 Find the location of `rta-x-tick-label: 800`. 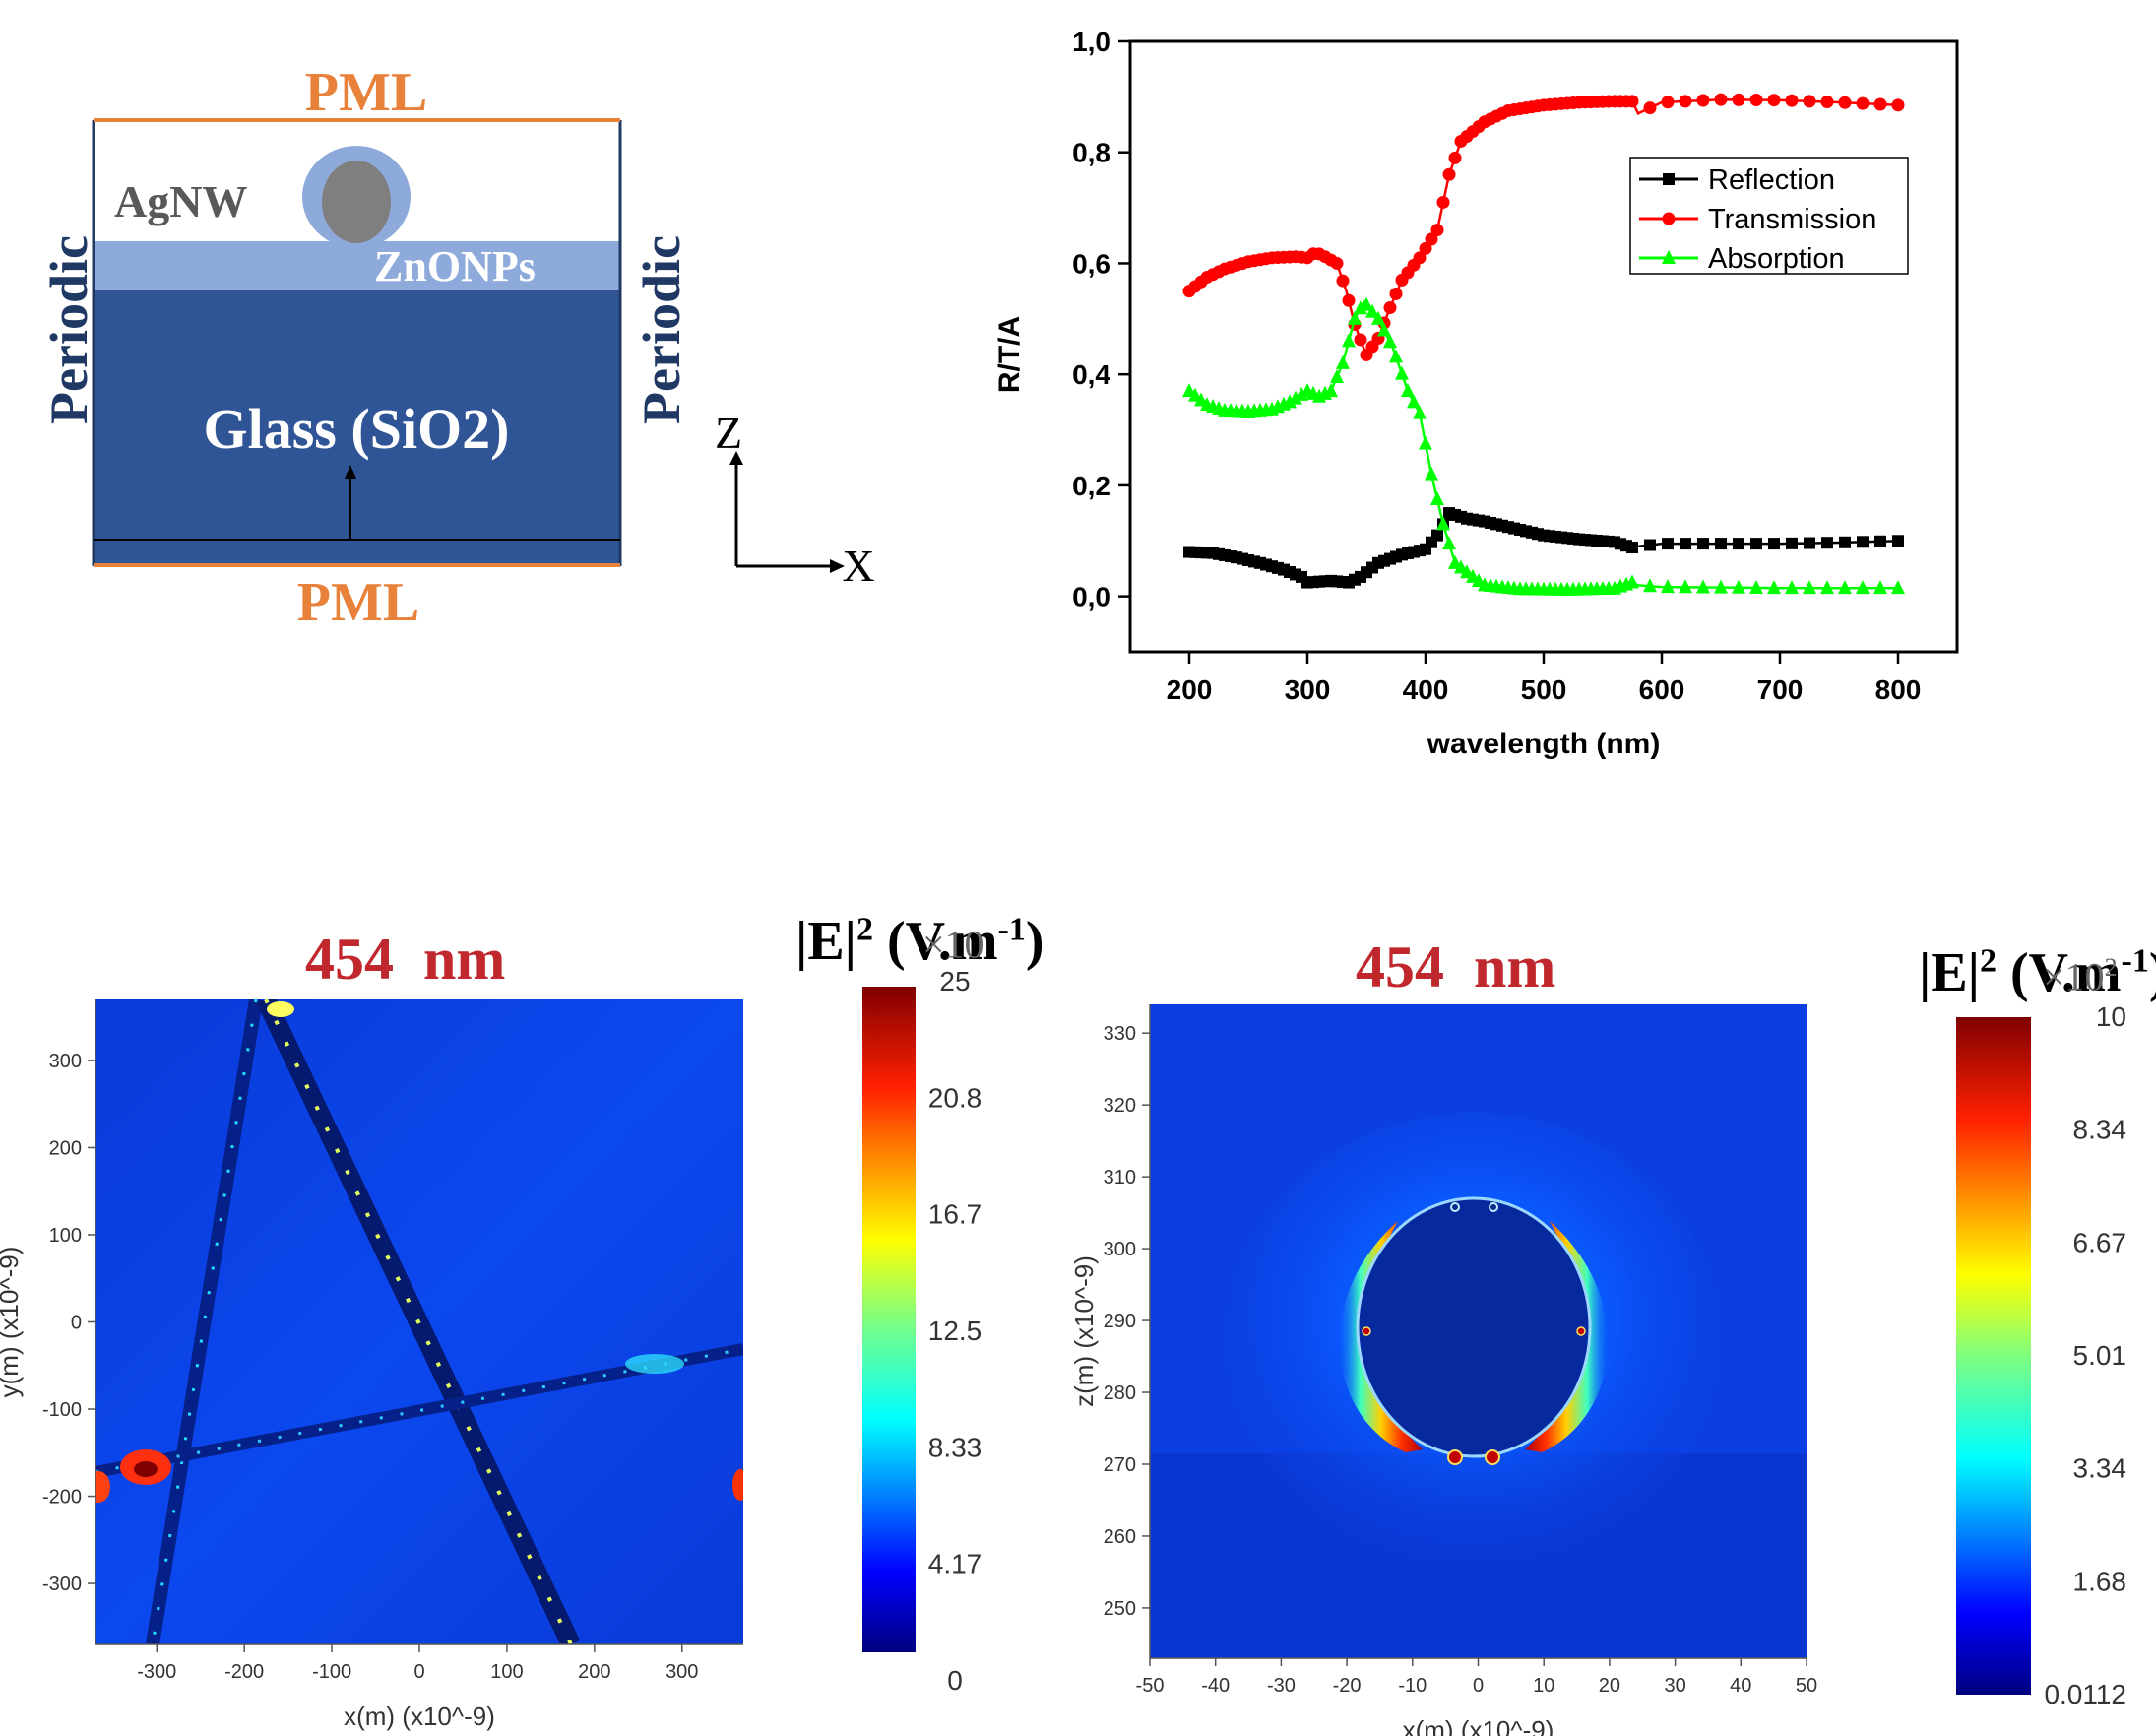

rta-x-tick-label: 800 is located at coordinates (1898, 690).